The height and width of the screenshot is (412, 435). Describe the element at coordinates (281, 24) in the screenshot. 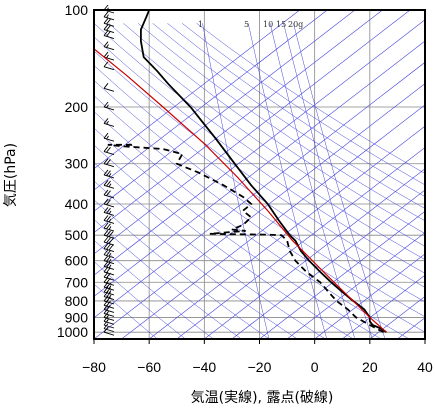

I see `mixing-ratio-label: 15` at that location.